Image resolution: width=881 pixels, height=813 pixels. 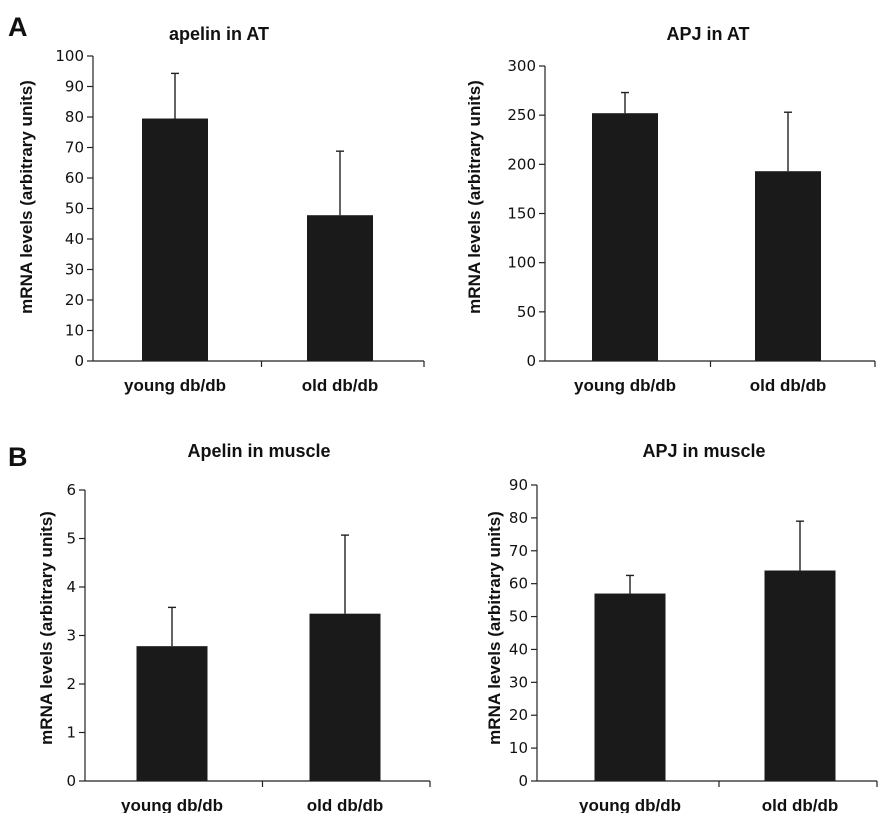 What do you see at coordinates (521, 164) in the screenshot?
I see `y-tick-label: 200` at bounding box center [521, 164].